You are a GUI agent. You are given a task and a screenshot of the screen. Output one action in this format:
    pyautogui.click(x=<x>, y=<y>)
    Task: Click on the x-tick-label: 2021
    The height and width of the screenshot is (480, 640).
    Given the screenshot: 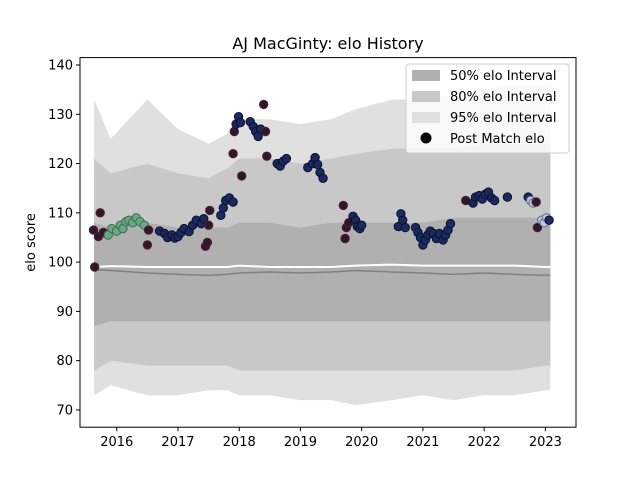 What is the action you would take?
    pyautogui.click(x=422, y=442)
    